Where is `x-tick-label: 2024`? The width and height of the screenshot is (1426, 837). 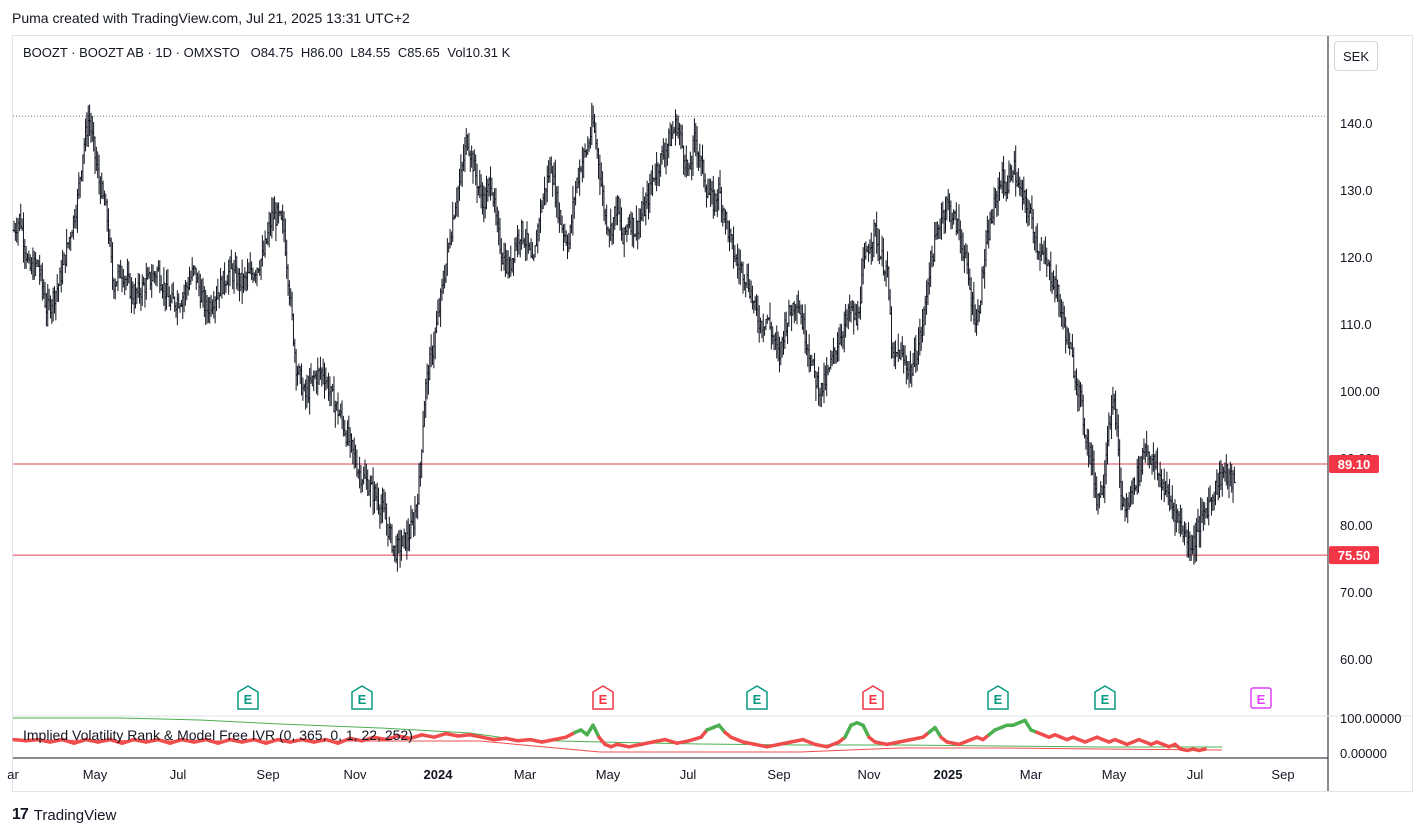
x-tick-label: 2024 is located at coordinates (439, 774).